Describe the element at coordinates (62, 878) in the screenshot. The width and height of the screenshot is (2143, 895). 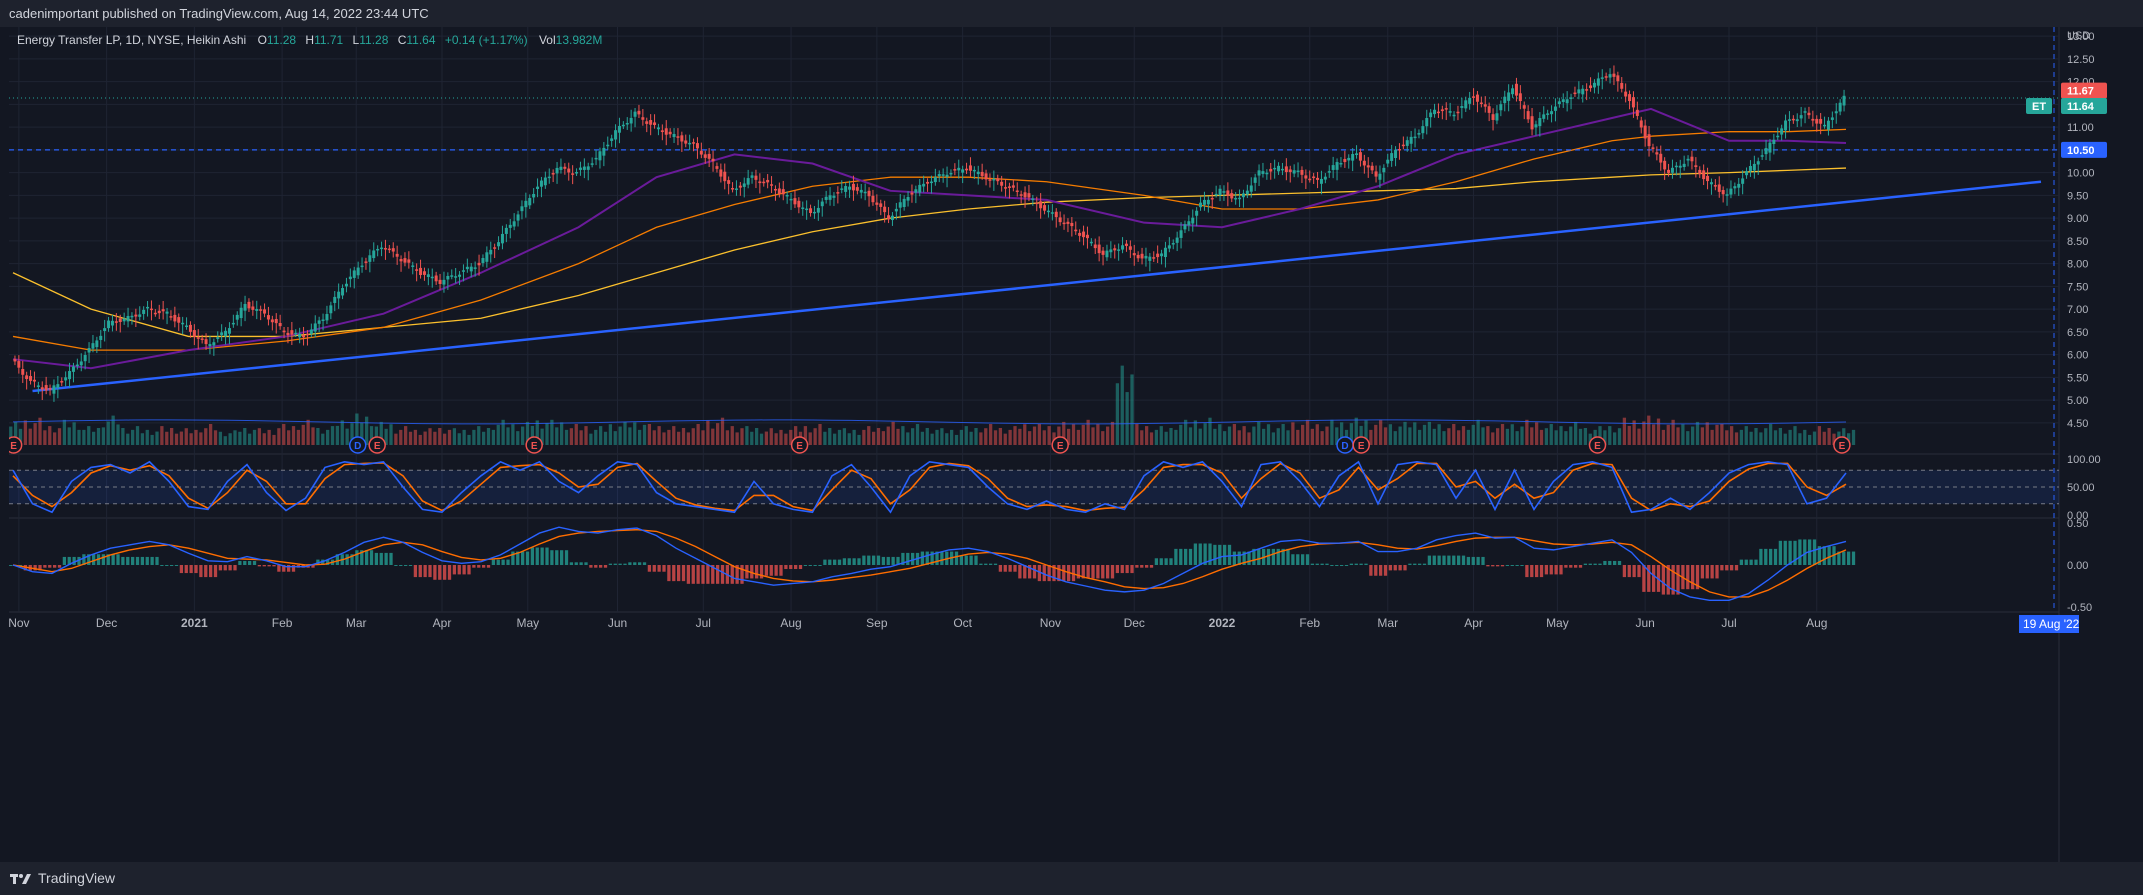
I see `tradingview-logo: TradingView` at that location.